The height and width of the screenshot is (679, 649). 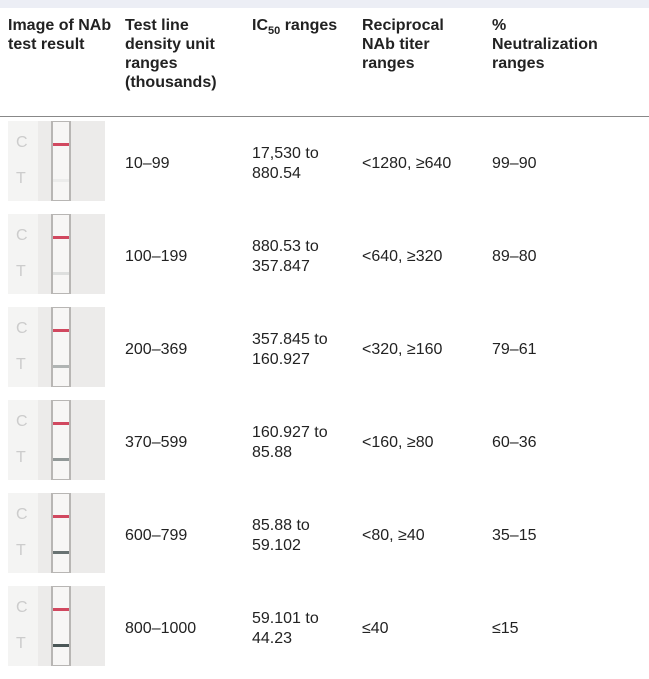 I want to click on table-cell: 10–99, so click(x=147, y=163).